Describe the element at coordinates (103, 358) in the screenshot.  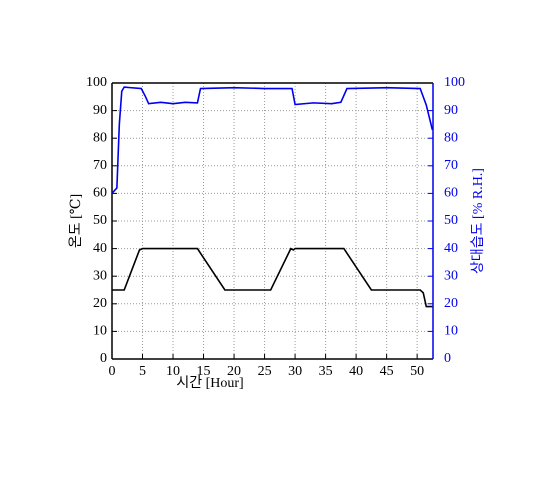
I see `y-tick-label: 0` at that location.